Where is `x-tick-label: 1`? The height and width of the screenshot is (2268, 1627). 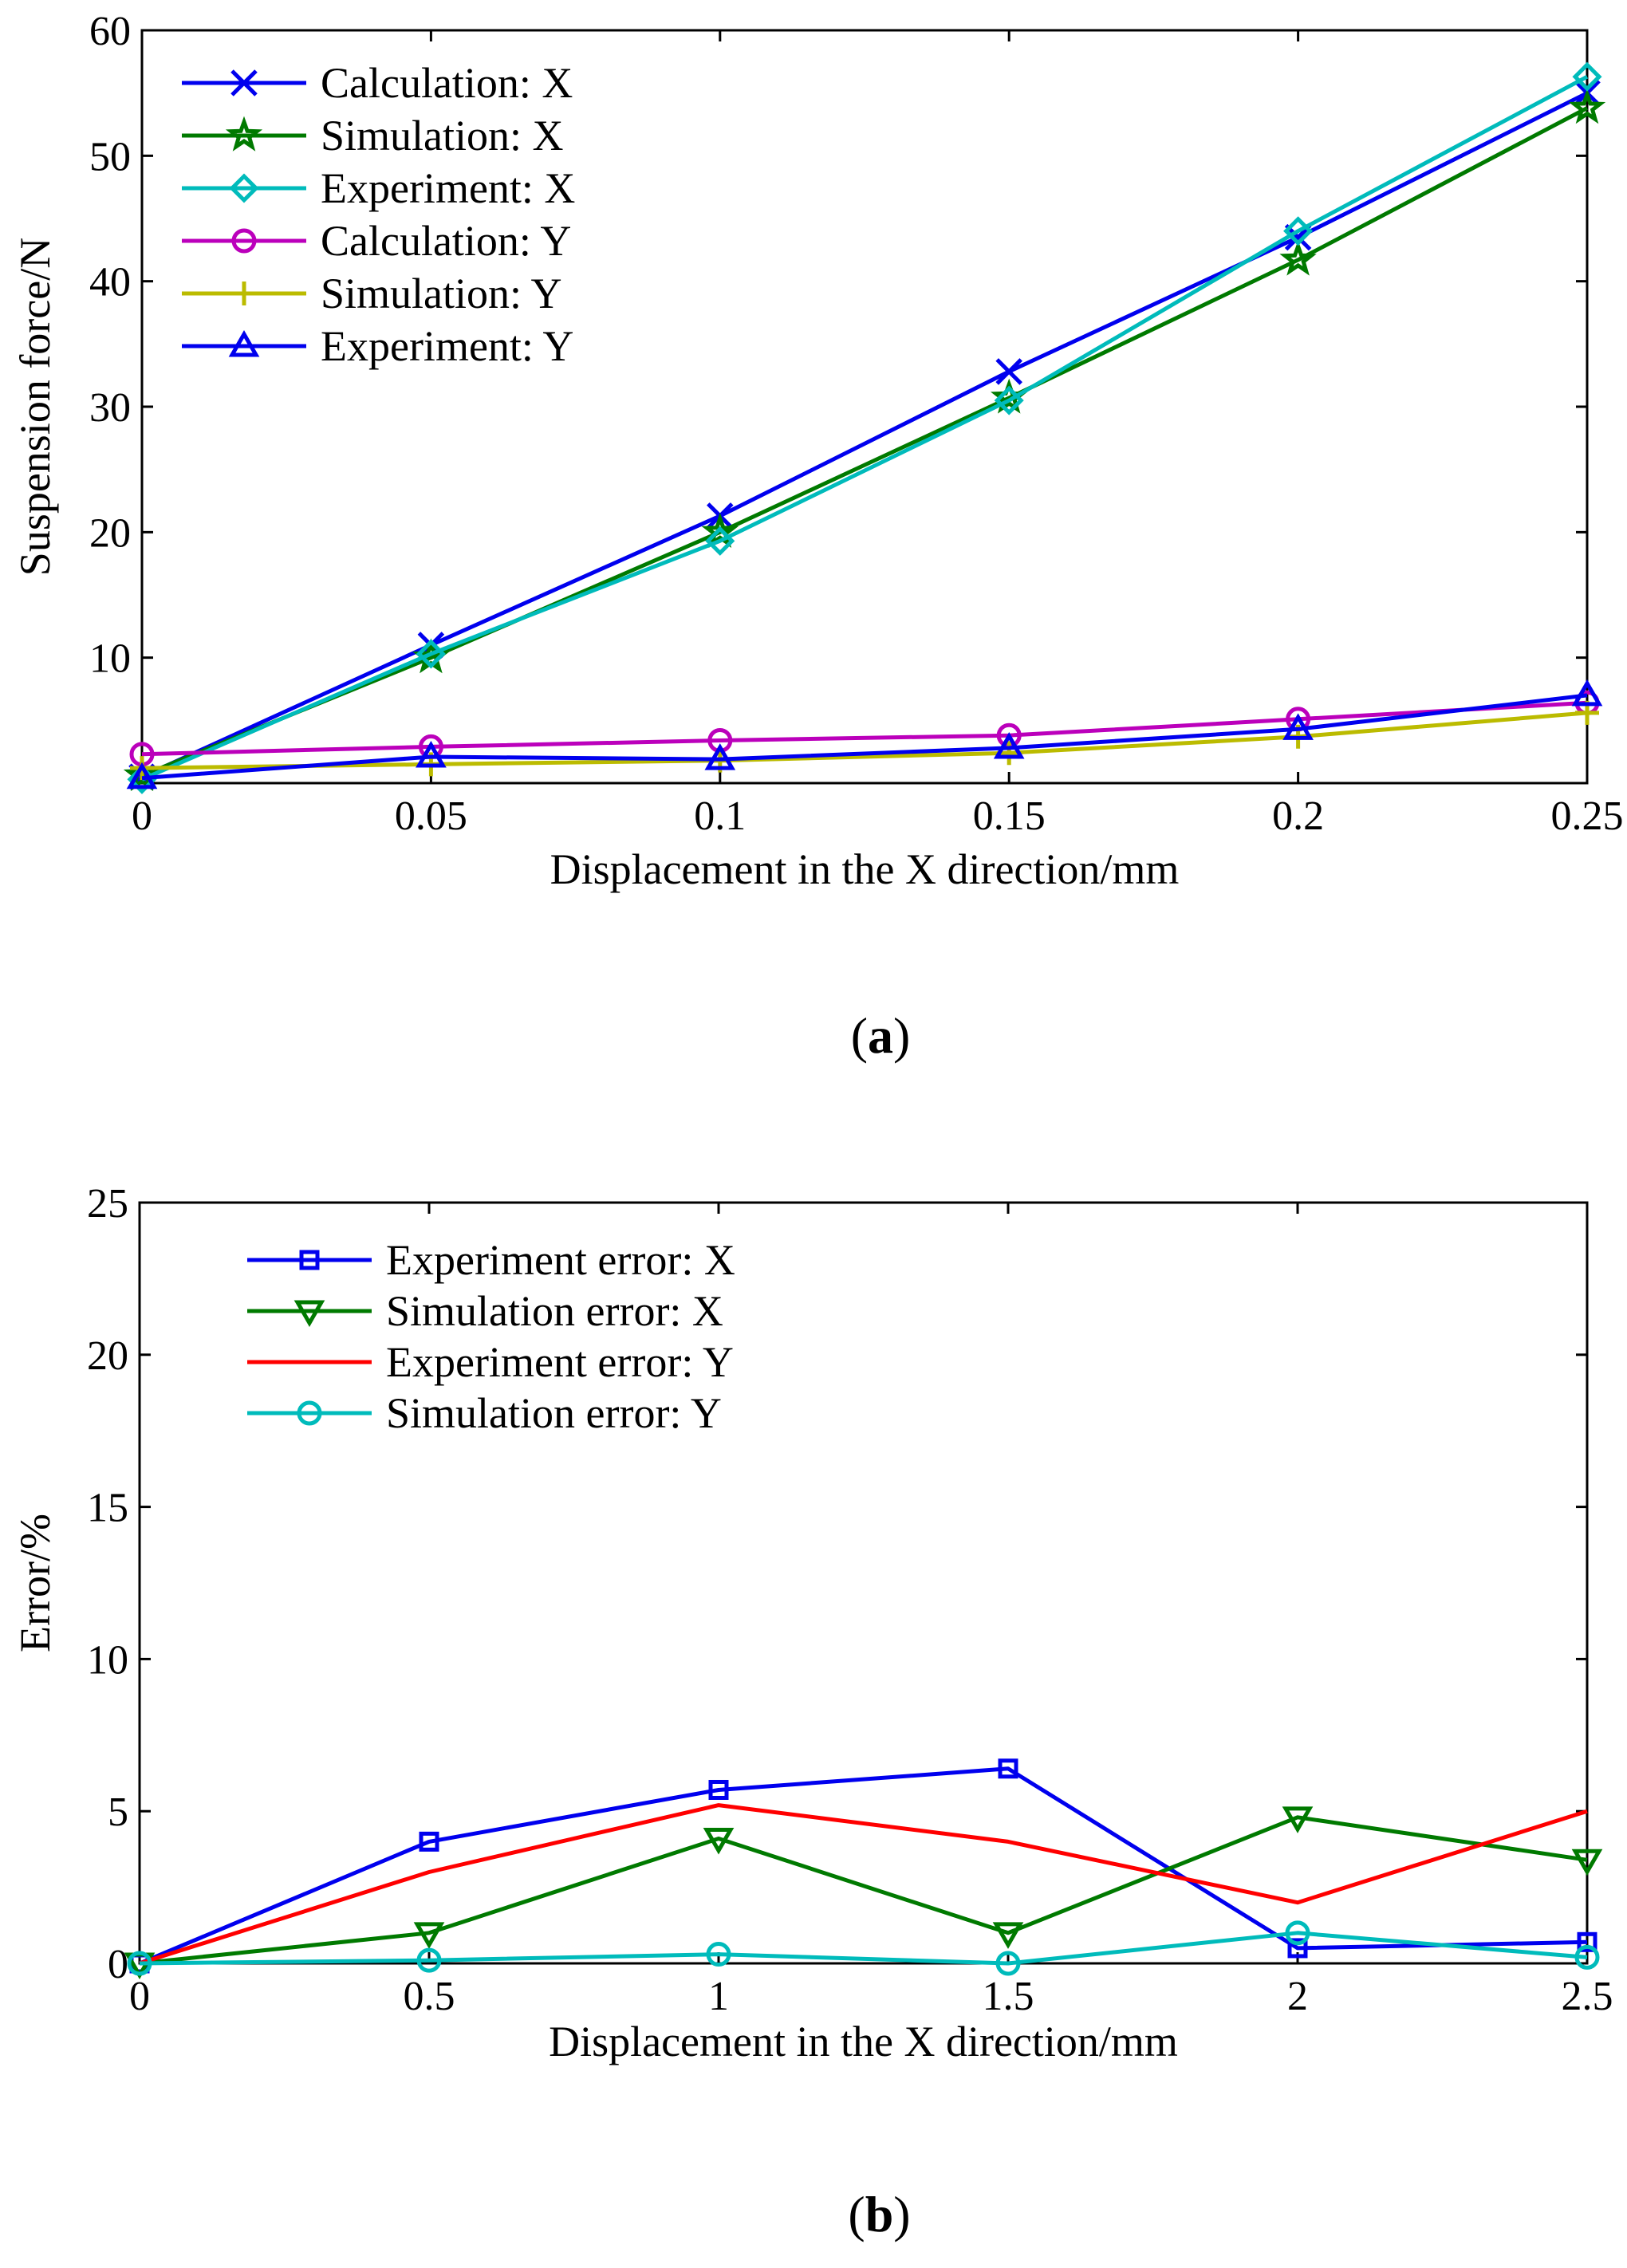 x-tick-label: 1 is located at coordinates (718, 1996).